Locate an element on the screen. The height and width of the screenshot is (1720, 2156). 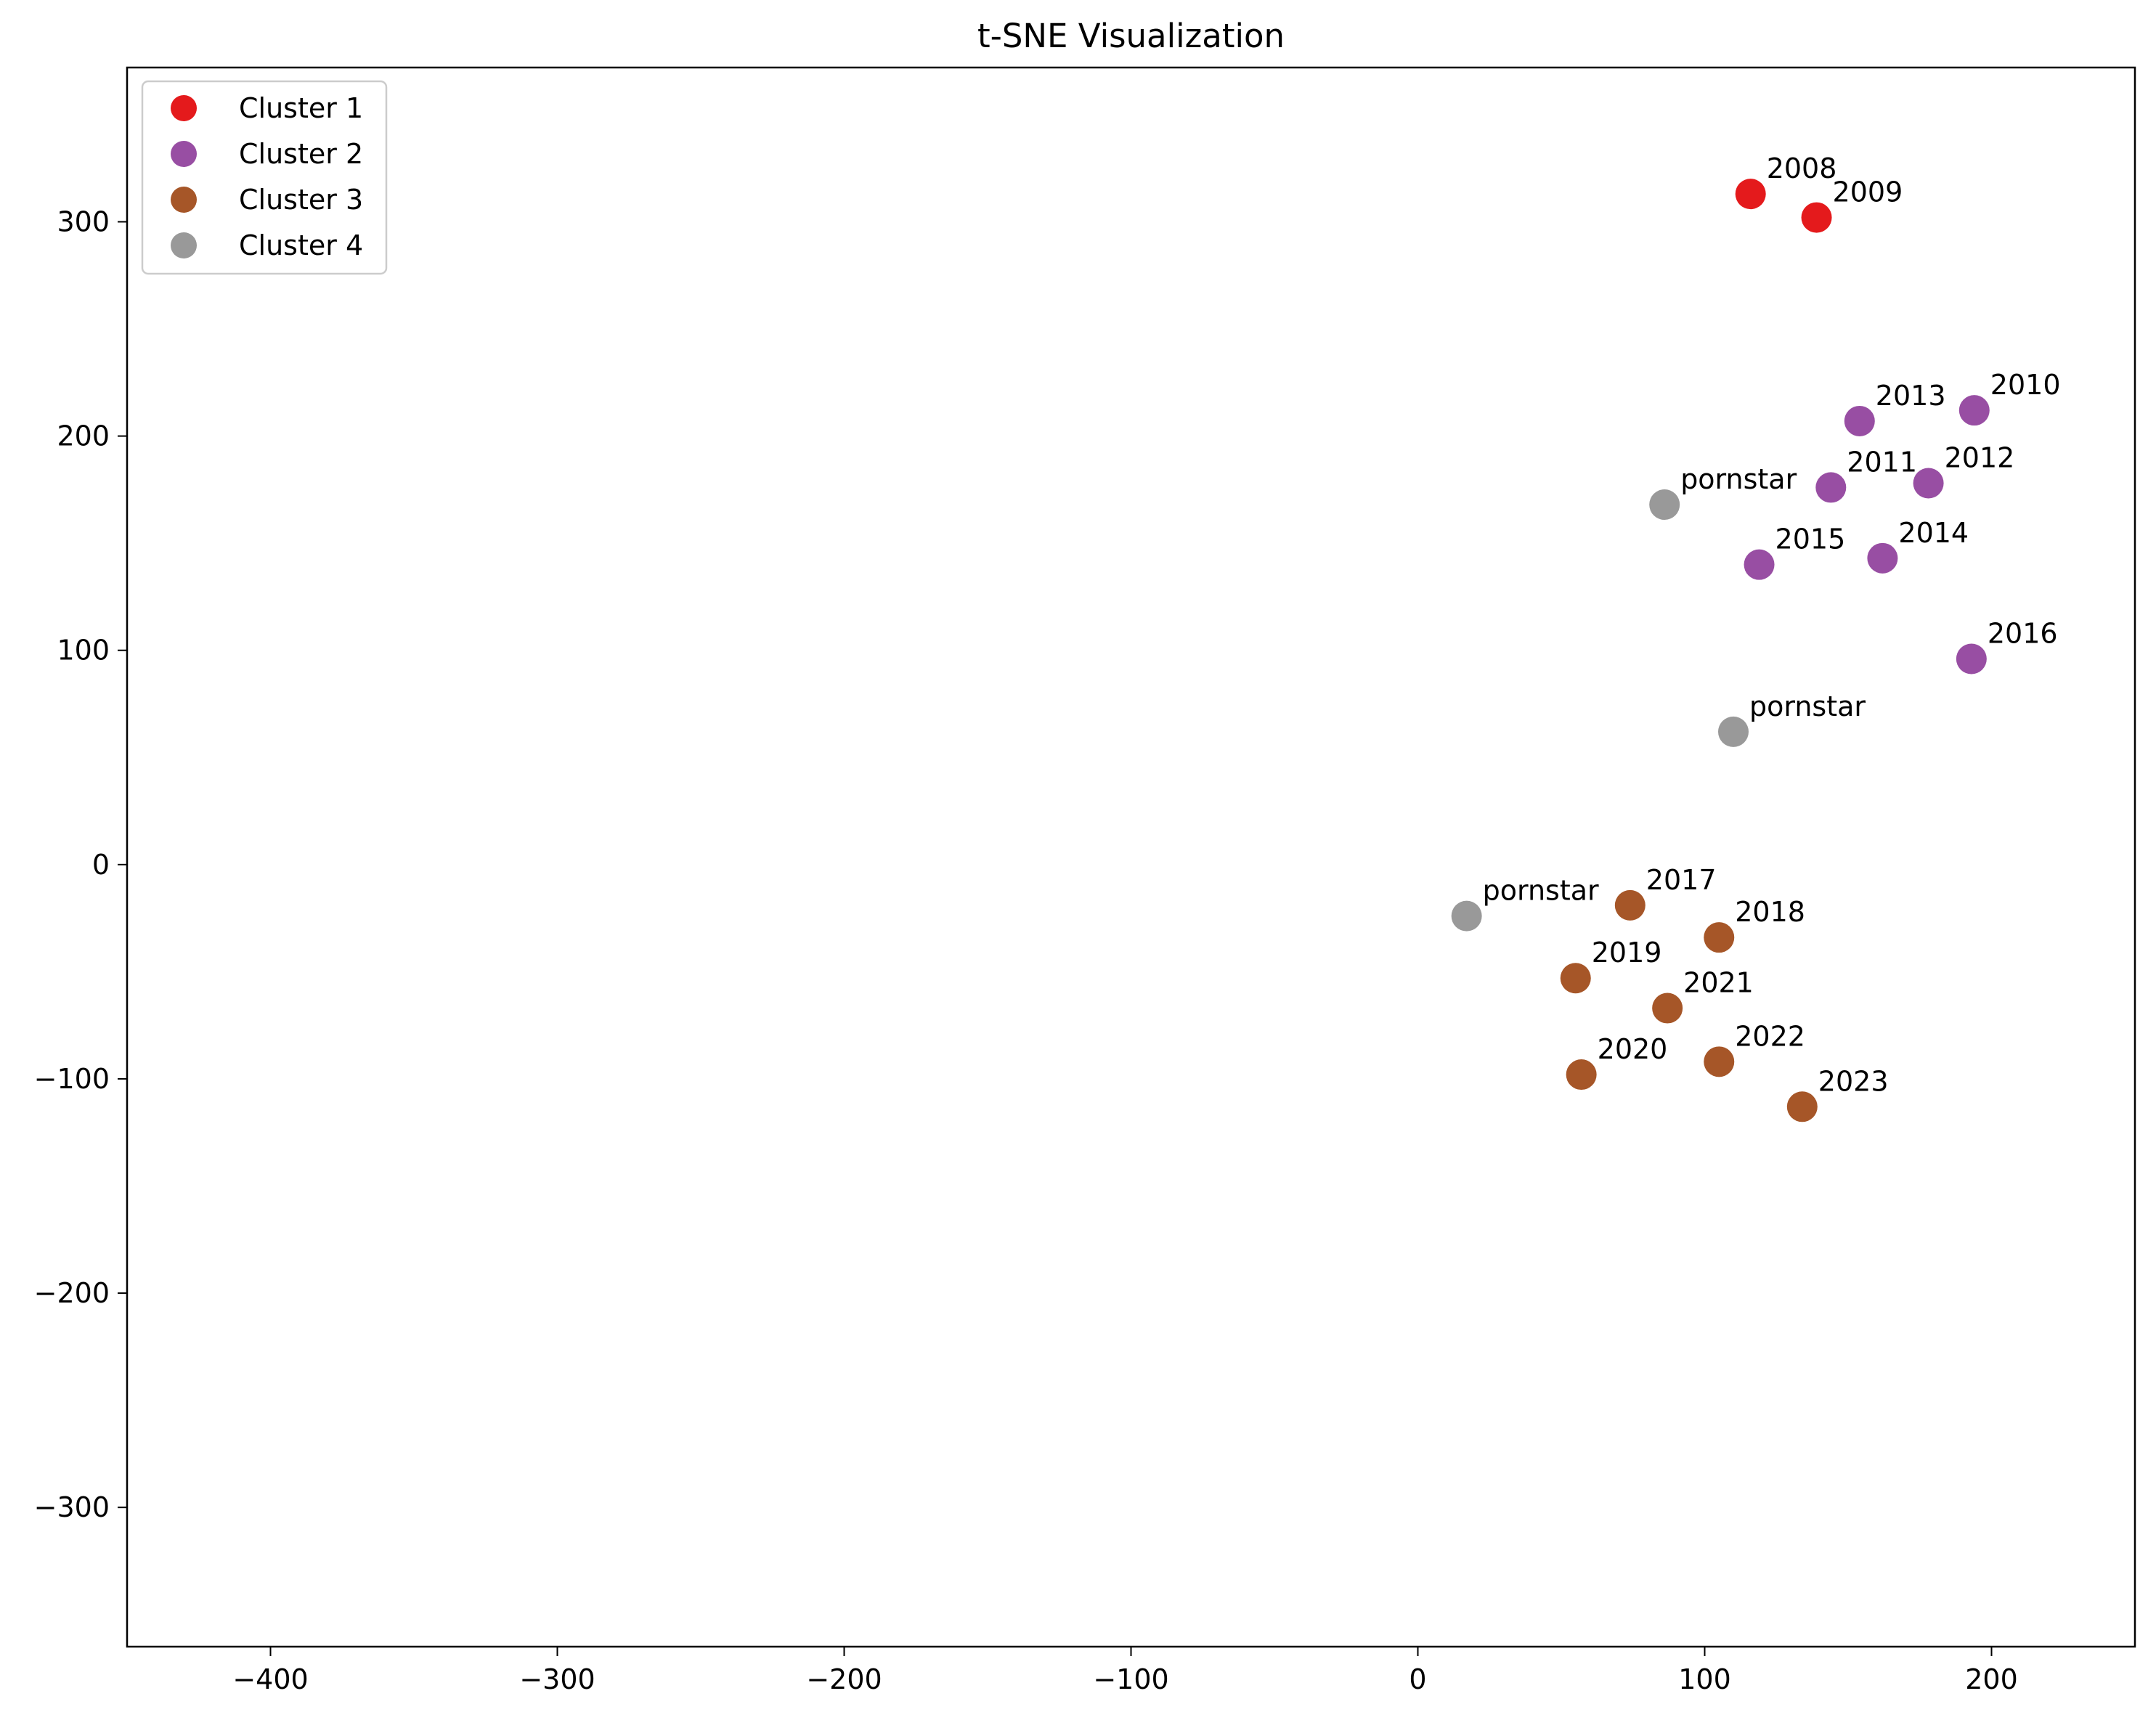
x-tick-label: −400 is located at coordinates (270, 1679).